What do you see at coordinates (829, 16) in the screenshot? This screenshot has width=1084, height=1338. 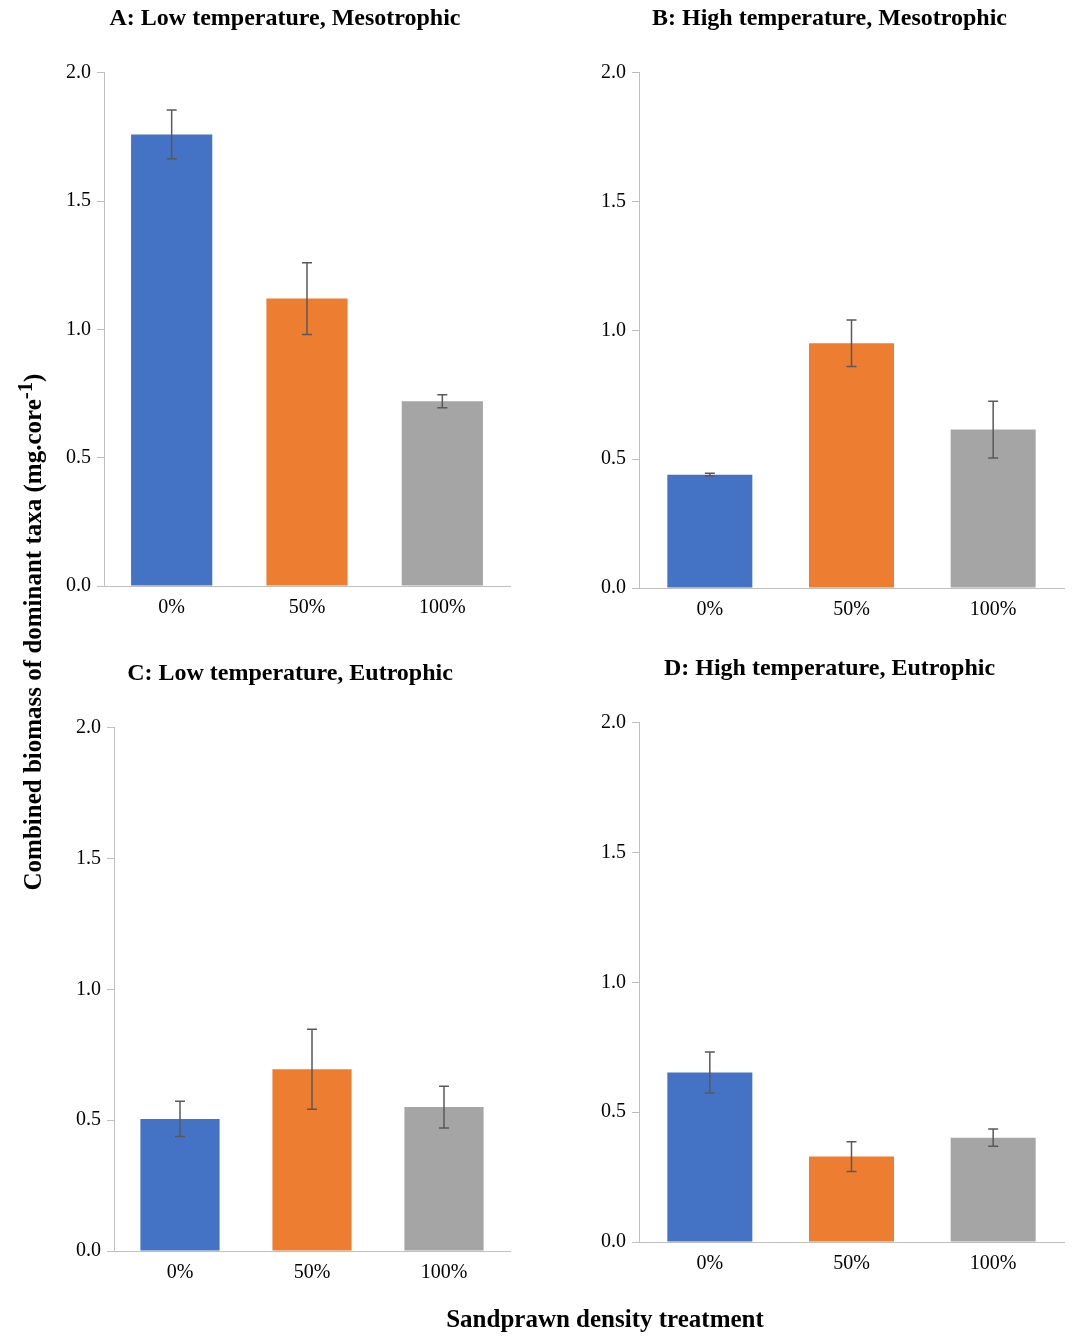 I see `chart-title: B: High temperature, Mesotrophic` at bounding box center [829, 16].